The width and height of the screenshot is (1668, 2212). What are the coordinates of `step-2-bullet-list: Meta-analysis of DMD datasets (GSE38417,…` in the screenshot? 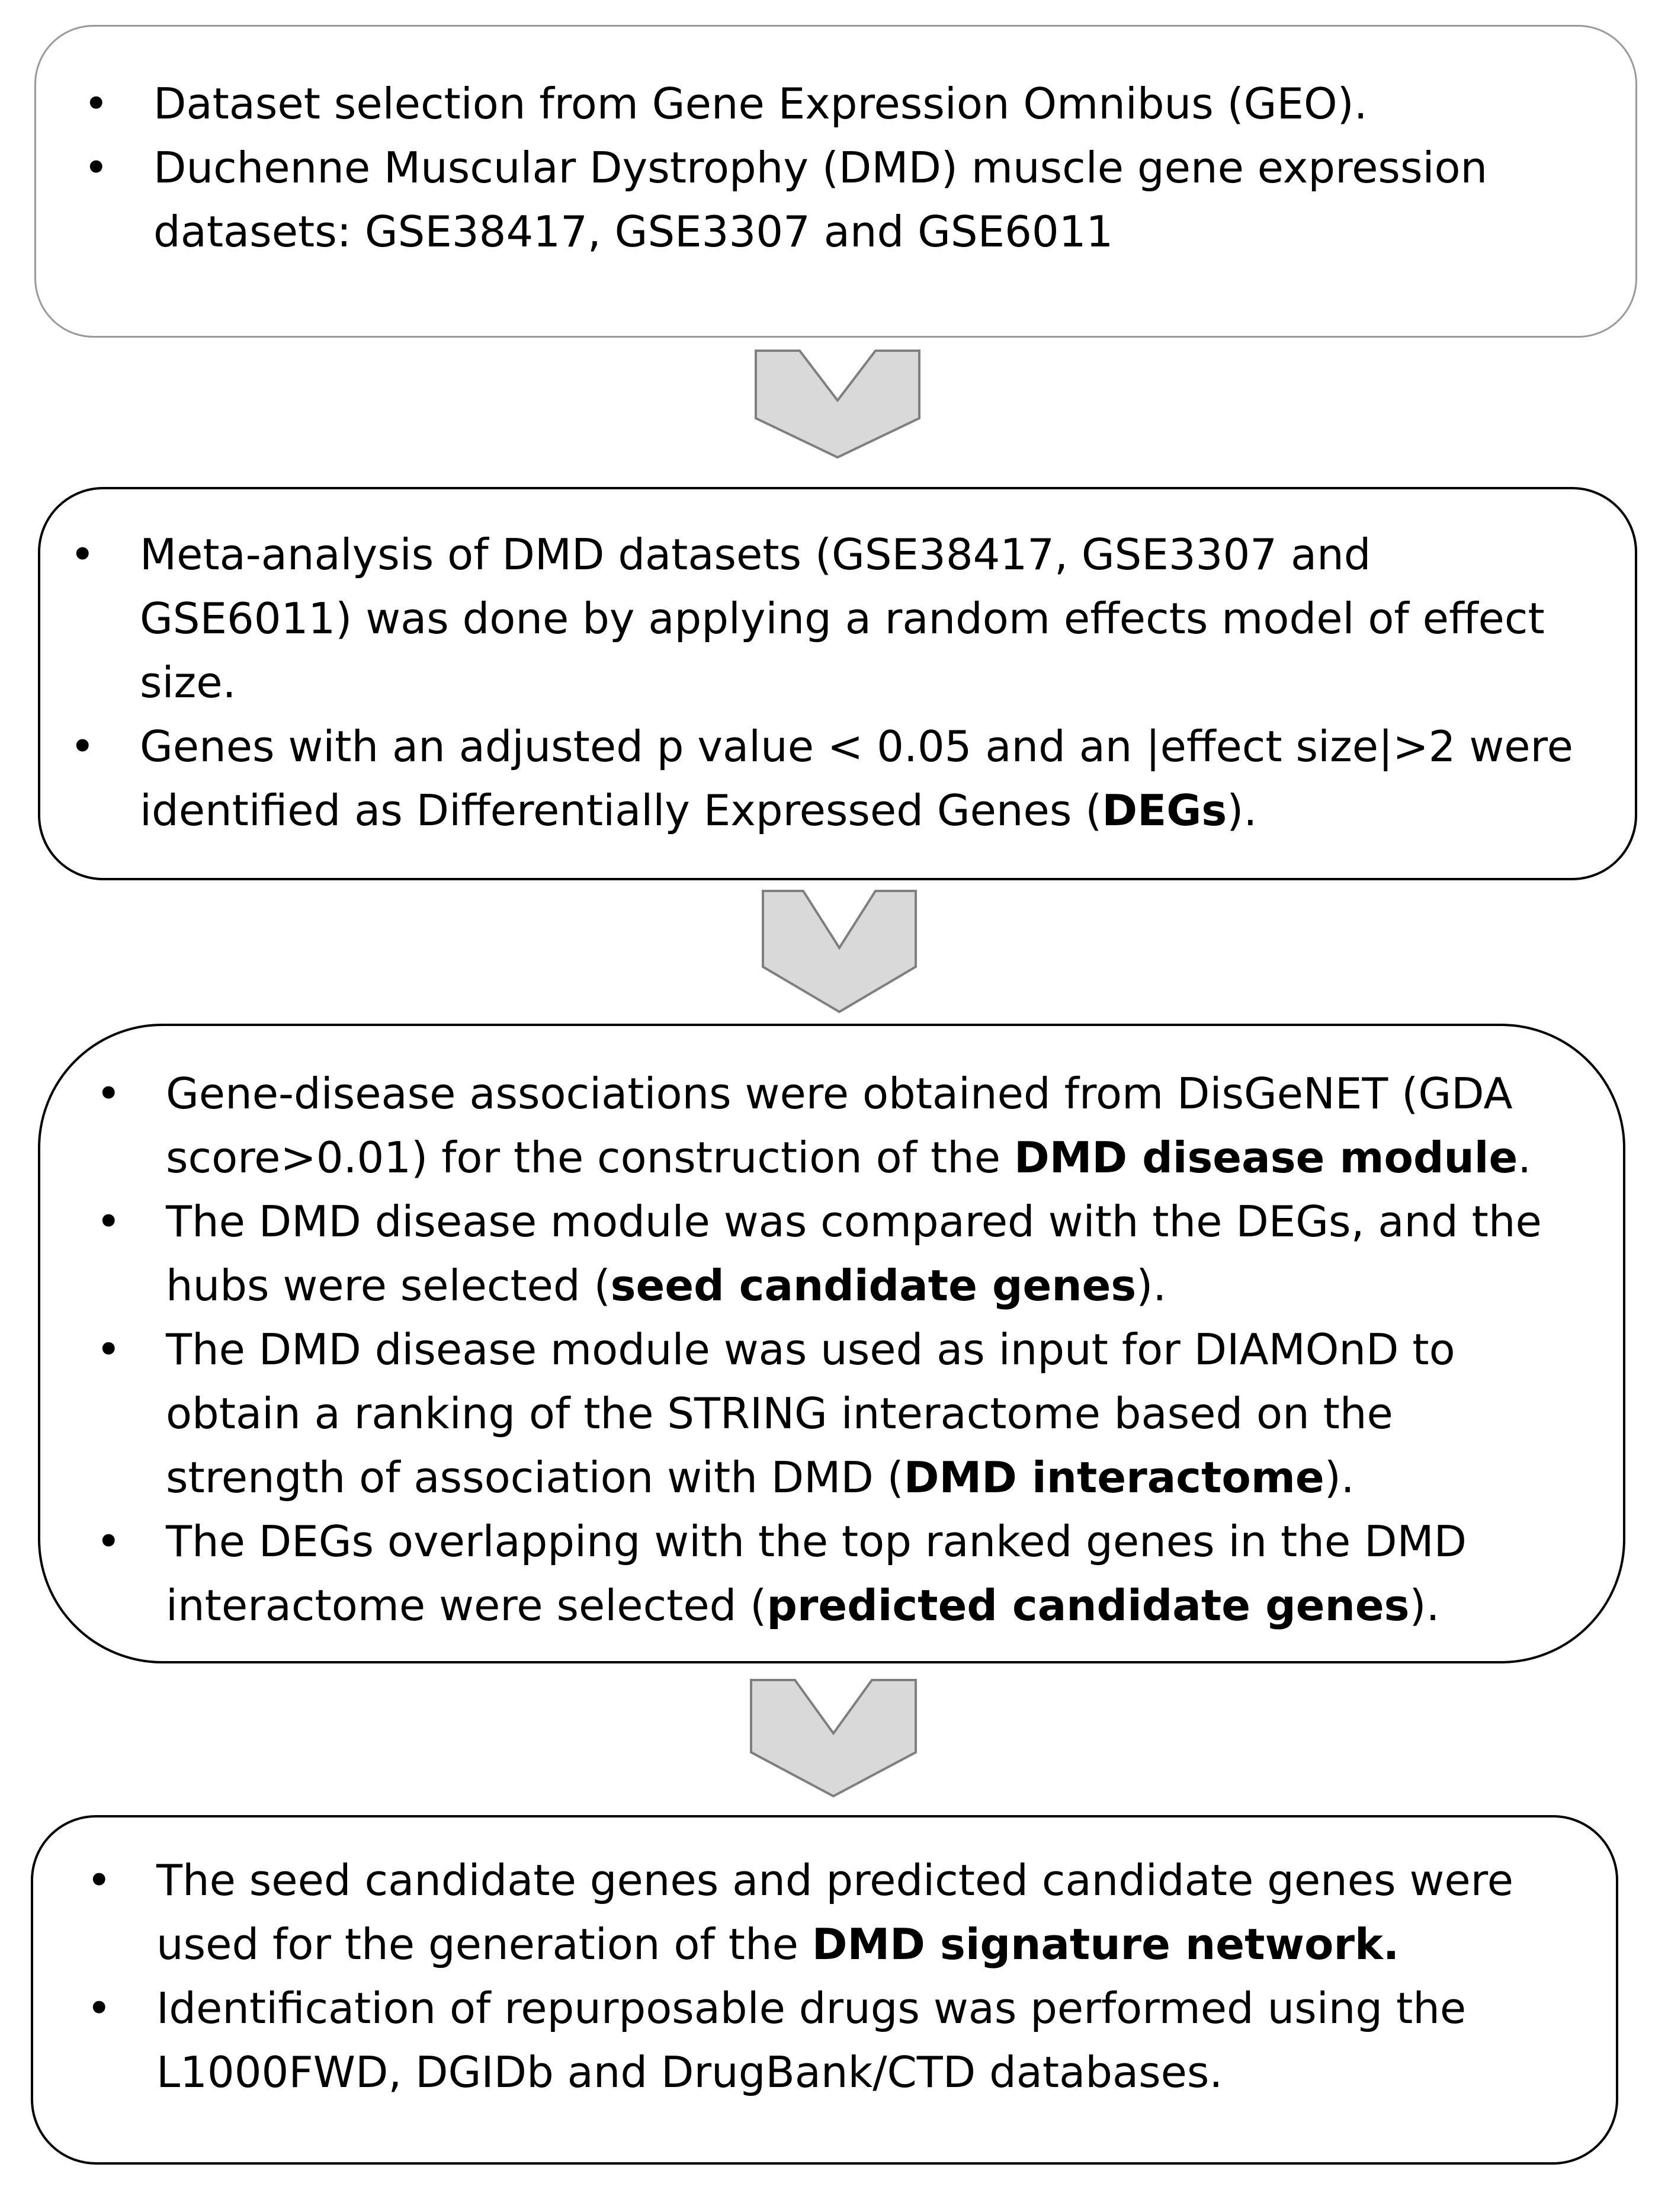 It's located at (821, 682).